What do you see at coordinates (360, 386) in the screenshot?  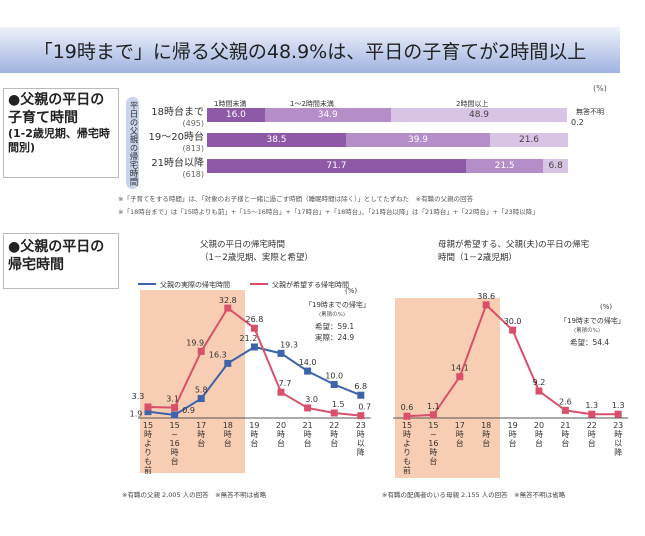 I see `data-label: 6.8` at bounding box center [360, 386].